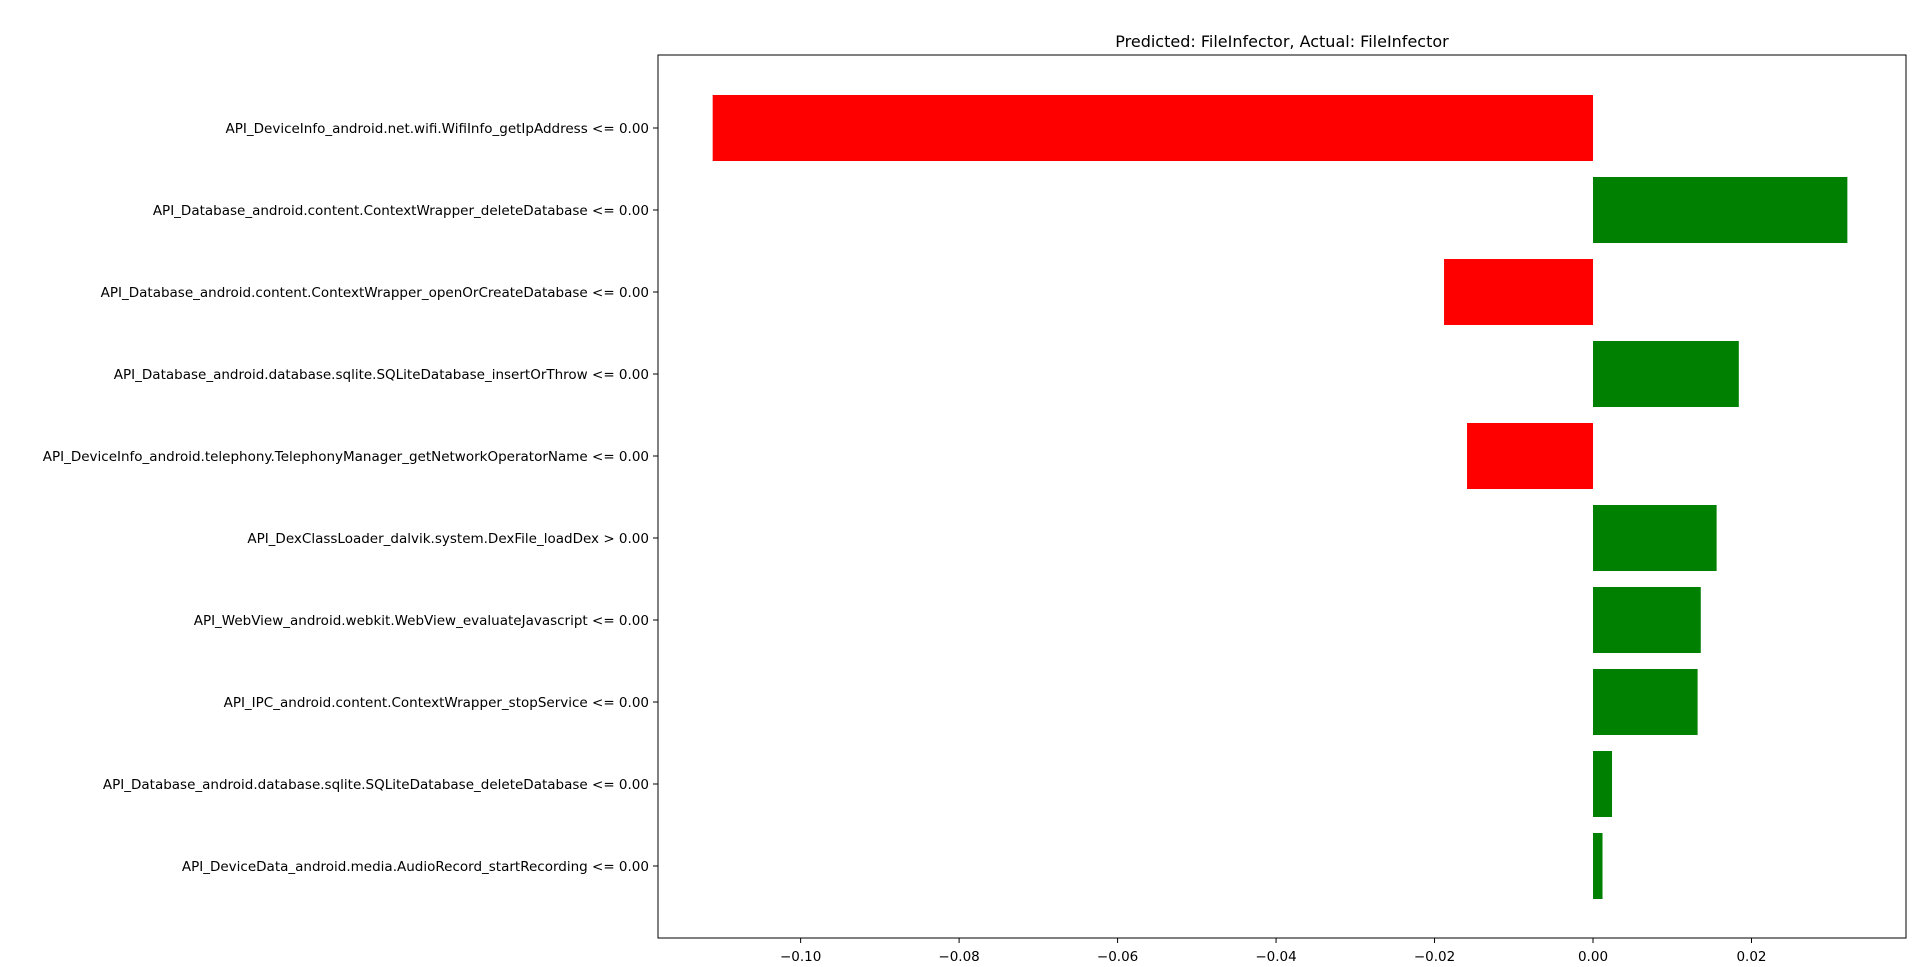  Describe the element at coordinates (1434, 957) in the screenshot. I see `x-tick-label: −0.02` at that location.